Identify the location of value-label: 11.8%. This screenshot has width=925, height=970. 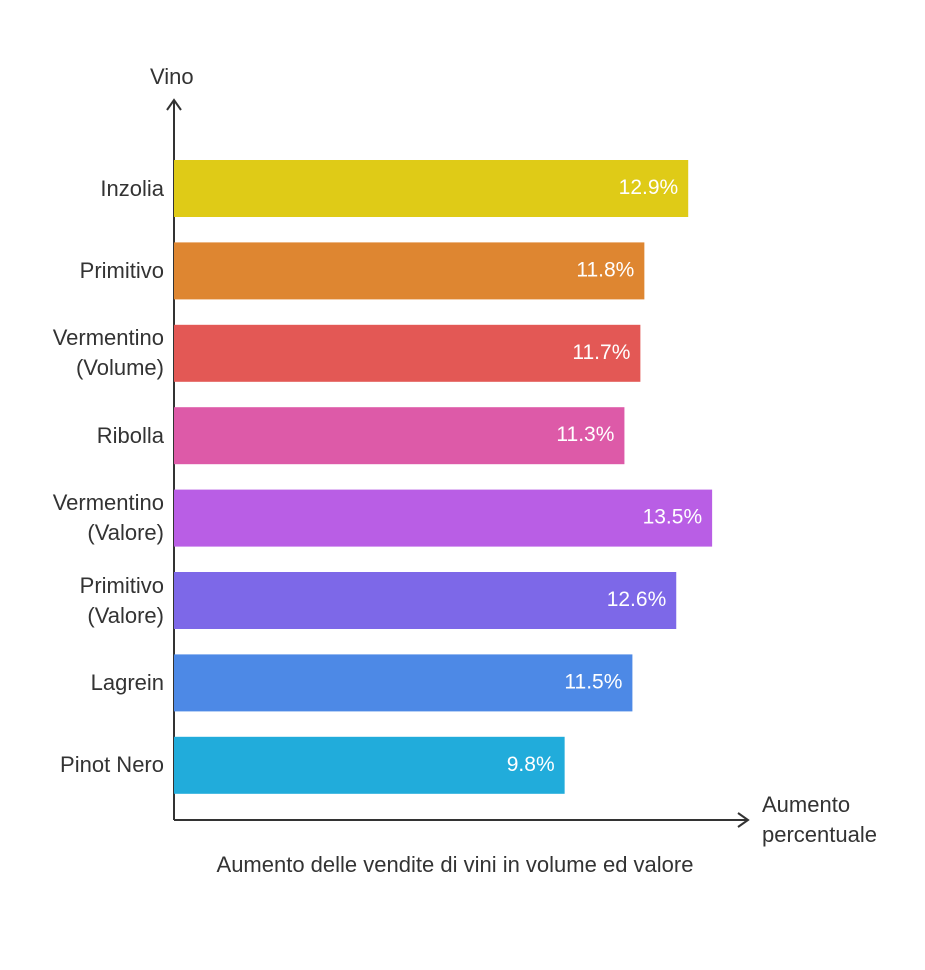
(605, 269).